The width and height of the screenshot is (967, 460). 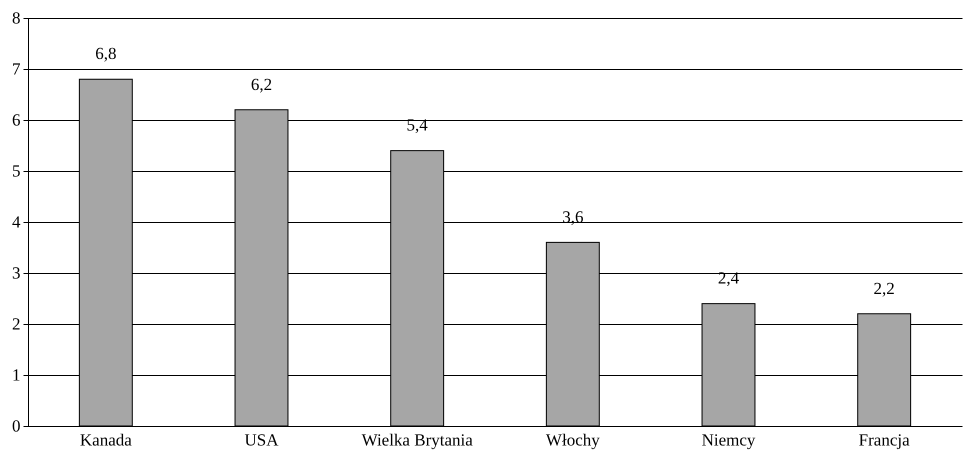 I want to click on x-tick-label: USA, so click(x=262, y=440).